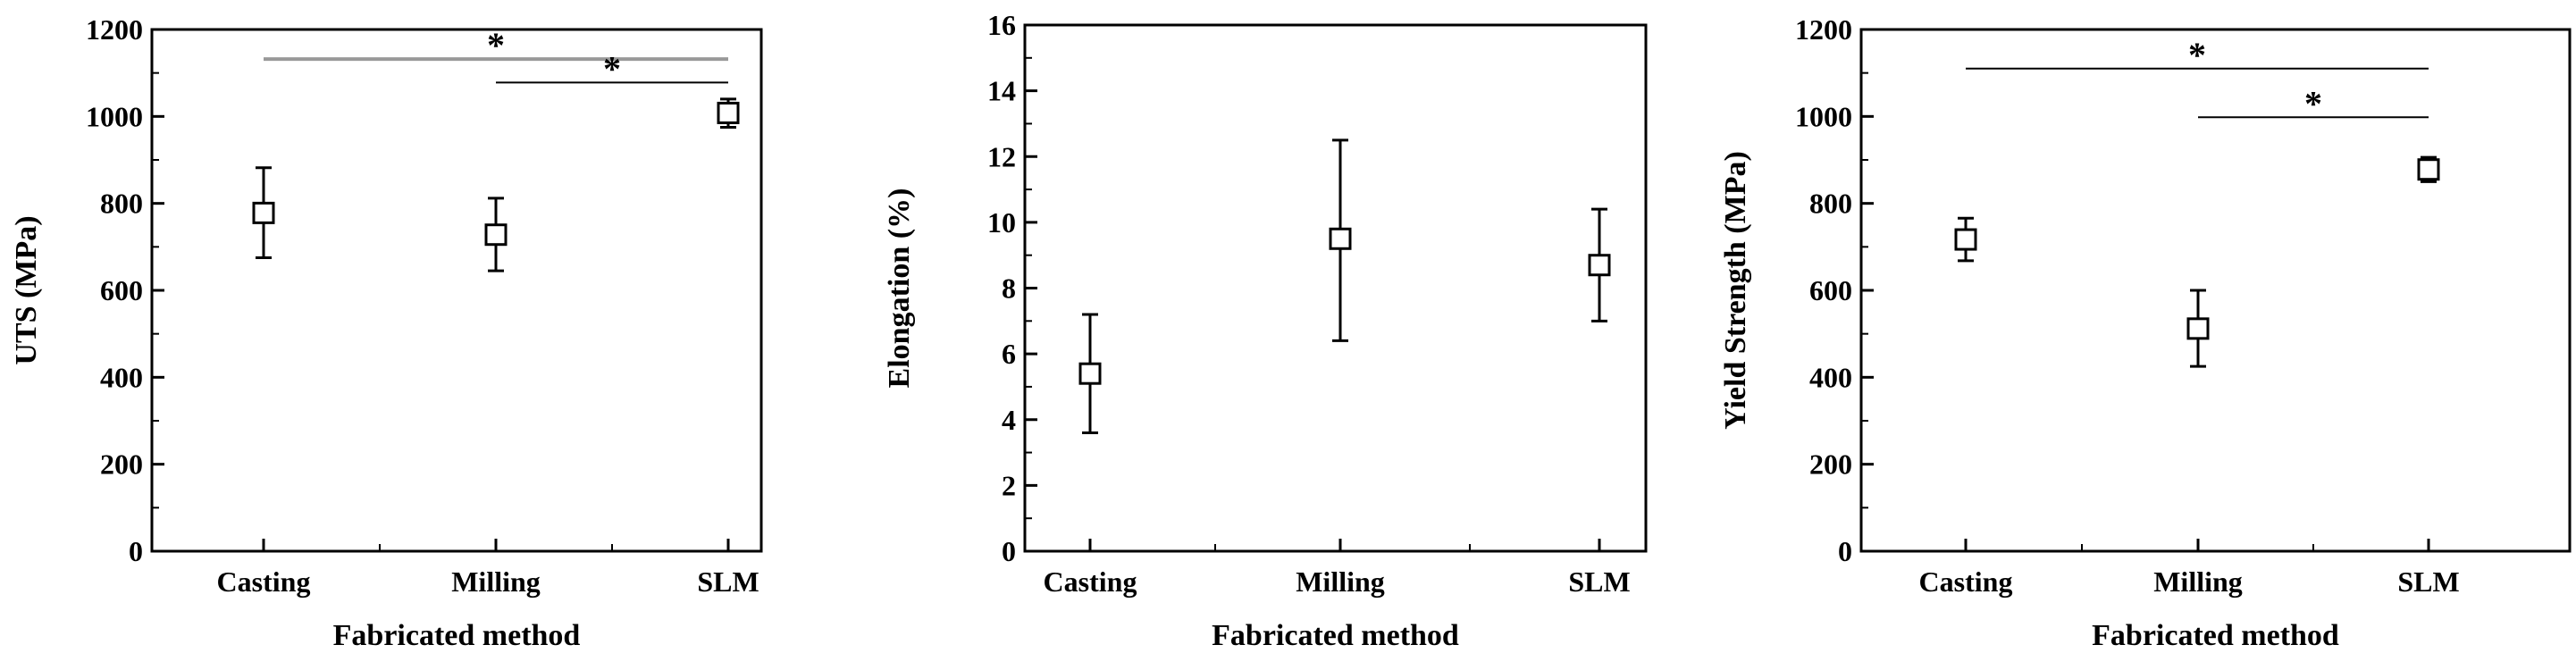 This screenshot has width=2576, height=670. Describe the element at coordinates (1001, 222) in the screenshot. I see `y-tick-label: 10` at that location.